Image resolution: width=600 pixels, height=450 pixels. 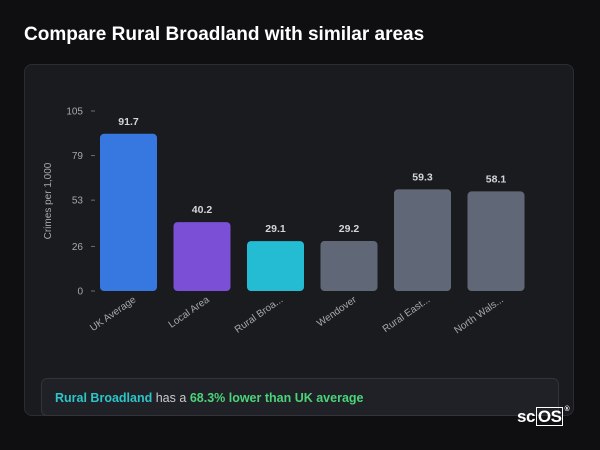 I want to click on y-tick-label: 26, so click(x=78, y=247).